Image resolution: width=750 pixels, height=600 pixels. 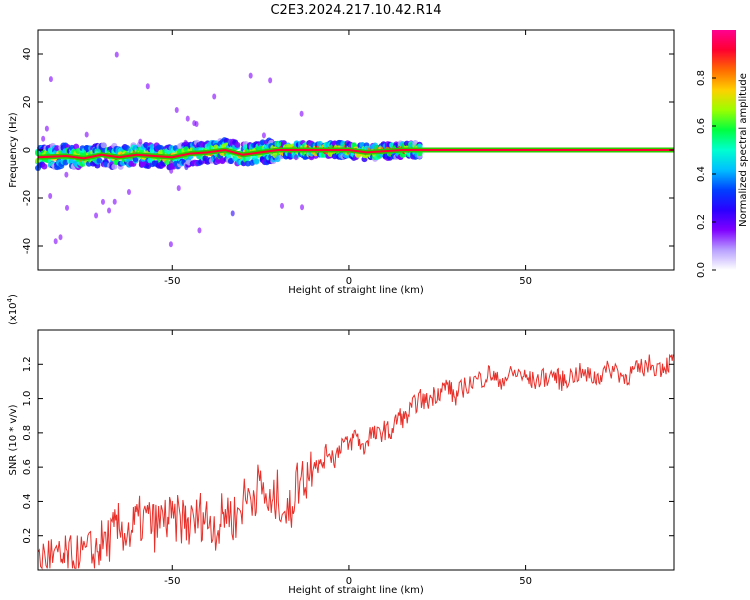 I want to click on colorbar-tick-label: 0.2, so click(x=701, y=222).